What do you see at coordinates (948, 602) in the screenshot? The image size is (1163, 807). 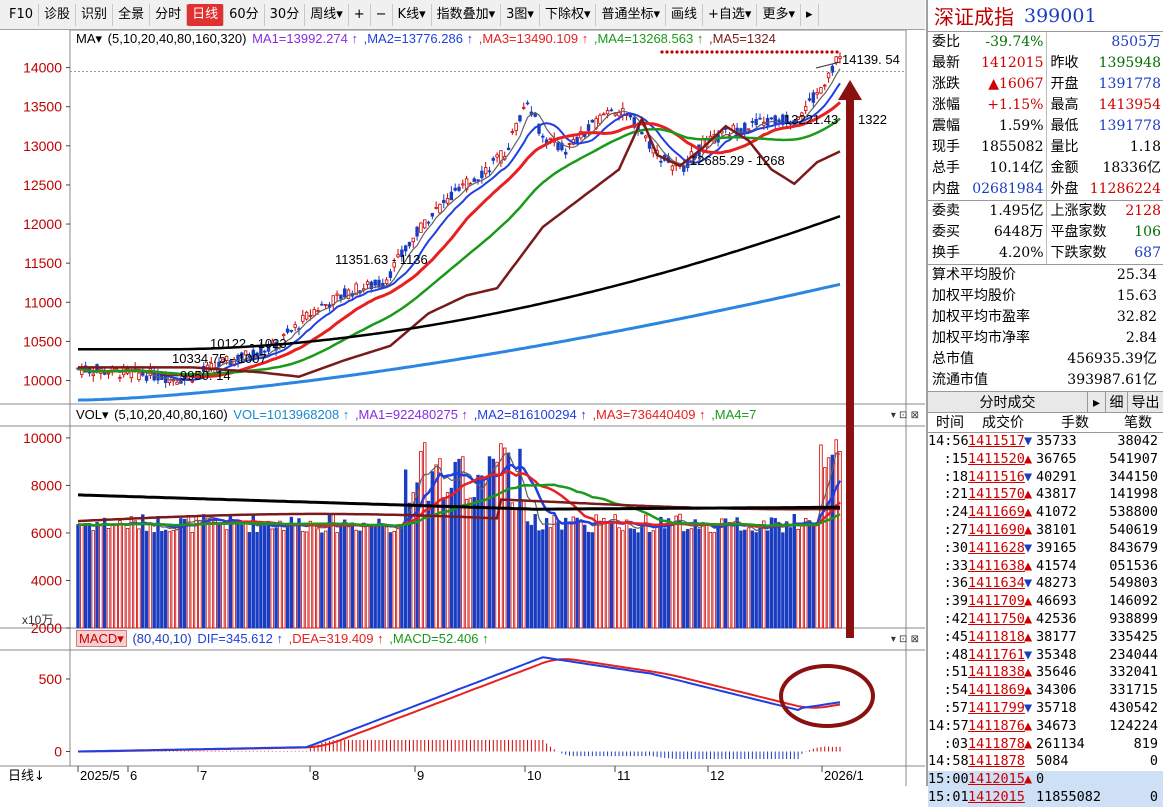 I see `tick-time: :39` at bounding box center [948, 602].